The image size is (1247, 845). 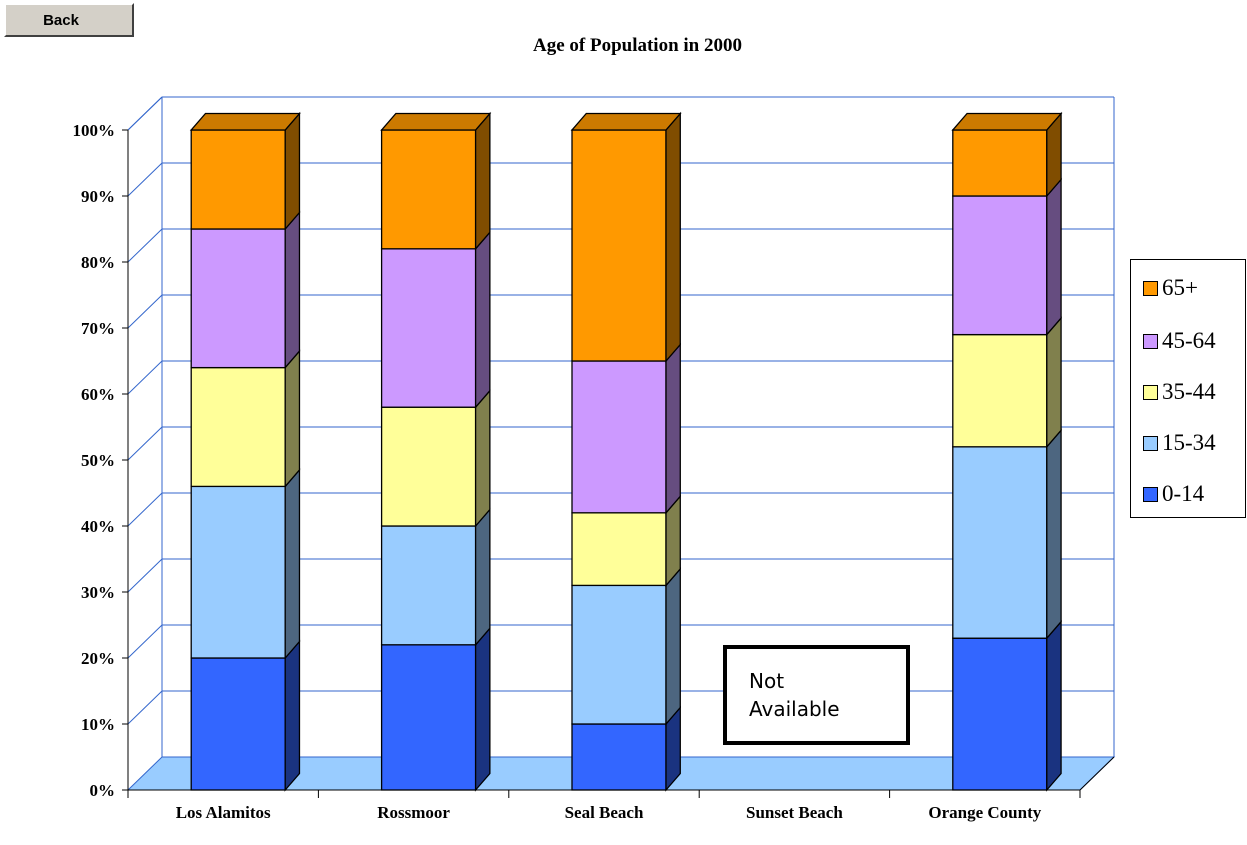 What do you see at coordinates (984, 812) in the screenshot?
I see `x-tick-label: Orange County` at bounding box center [984, 812].